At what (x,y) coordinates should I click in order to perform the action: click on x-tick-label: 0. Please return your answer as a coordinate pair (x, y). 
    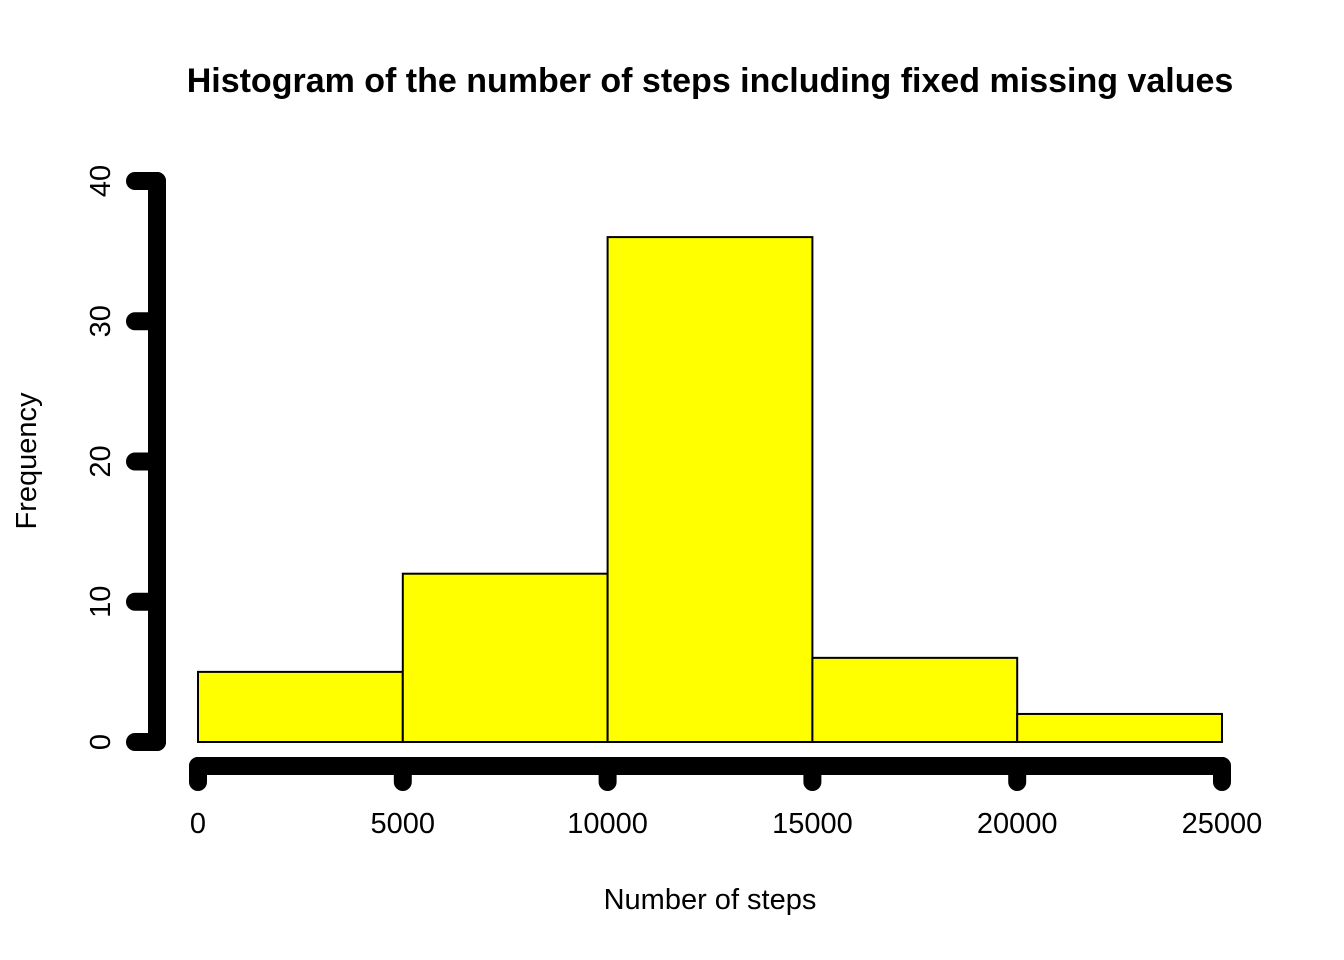
    Looking at the image, I should click on (198, 824).